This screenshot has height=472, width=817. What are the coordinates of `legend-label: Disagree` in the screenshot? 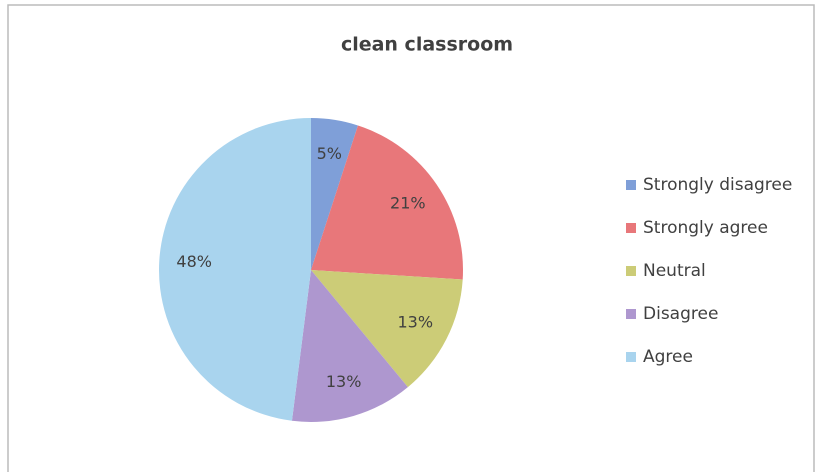 It's located at (680, 314).